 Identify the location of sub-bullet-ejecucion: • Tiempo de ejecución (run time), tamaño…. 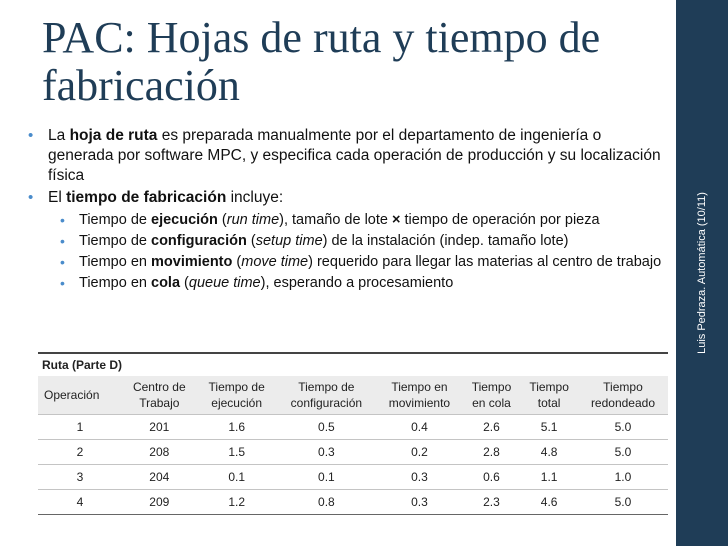
(330, 220).